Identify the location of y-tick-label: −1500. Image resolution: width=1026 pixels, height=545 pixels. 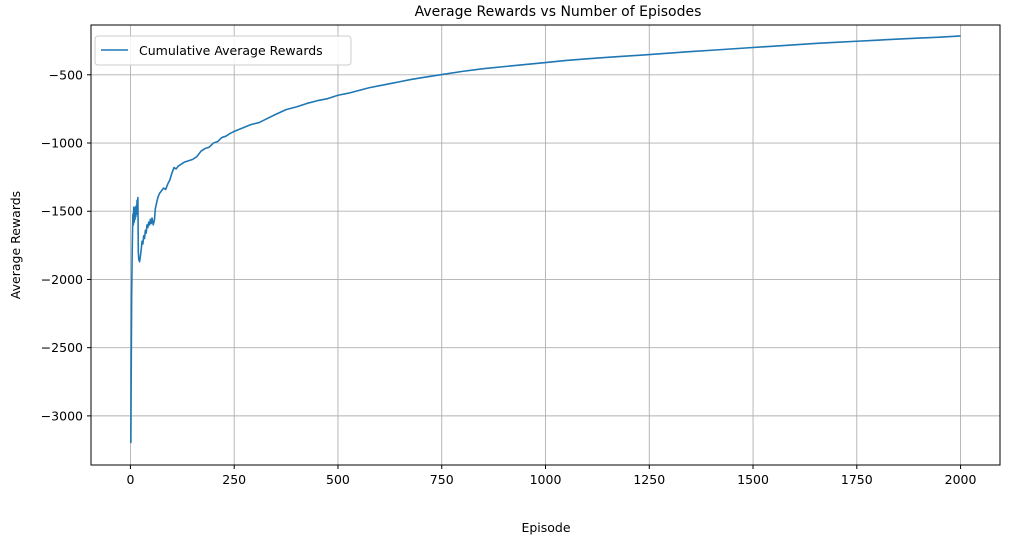
(62, 211).